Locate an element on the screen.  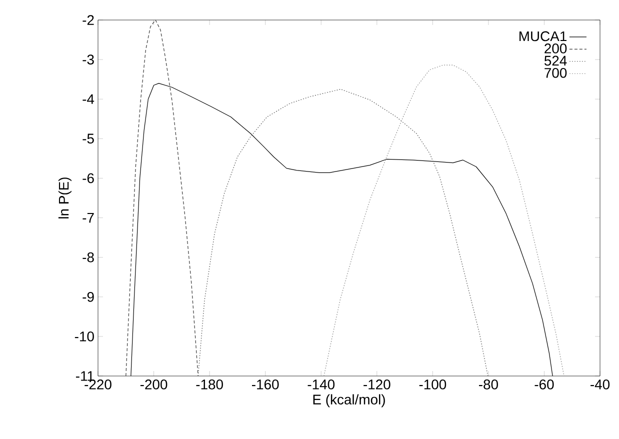
x-tick-label: -120 is located at coordinates (377, 385).